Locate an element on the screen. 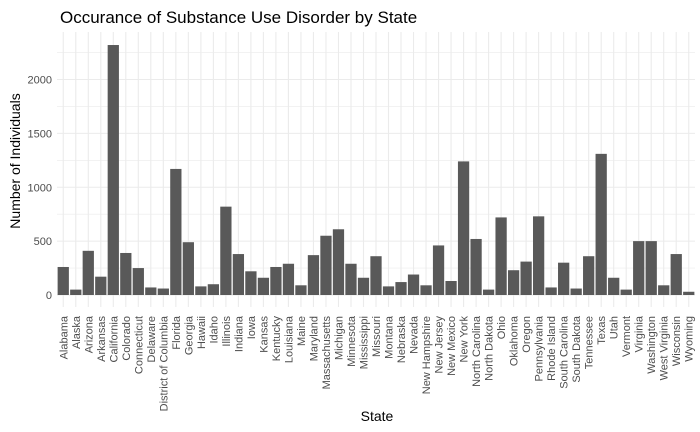 Image resolution: width=700 pixels, height=432 pixels. bar-nebraska is located at coordinates (401, 288).